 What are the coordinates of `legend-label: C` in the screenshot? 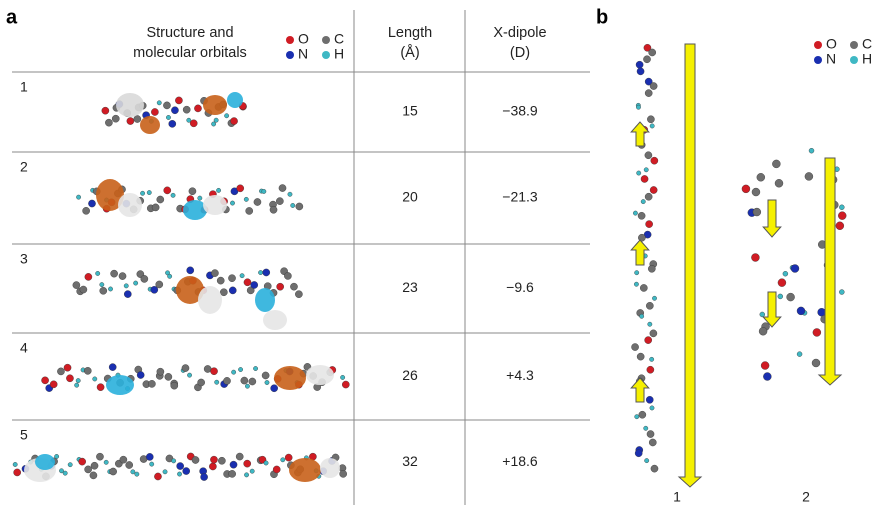 It's located at (867, 44).